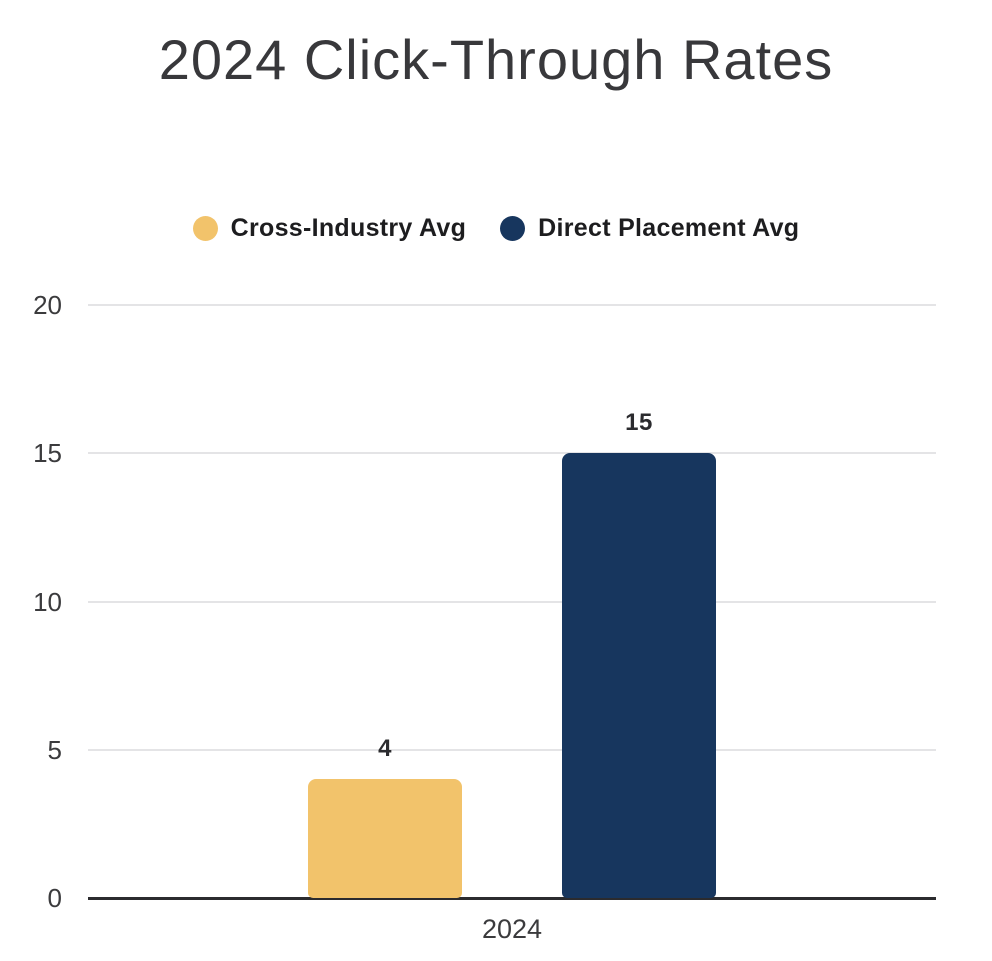 The height and width of the screenshot is (961, 992). What do you see at coordinates (348, 228) in the screenshot?
I see `legend-item-label: Cross-Industry Avg` at bounding box center [348, 228].